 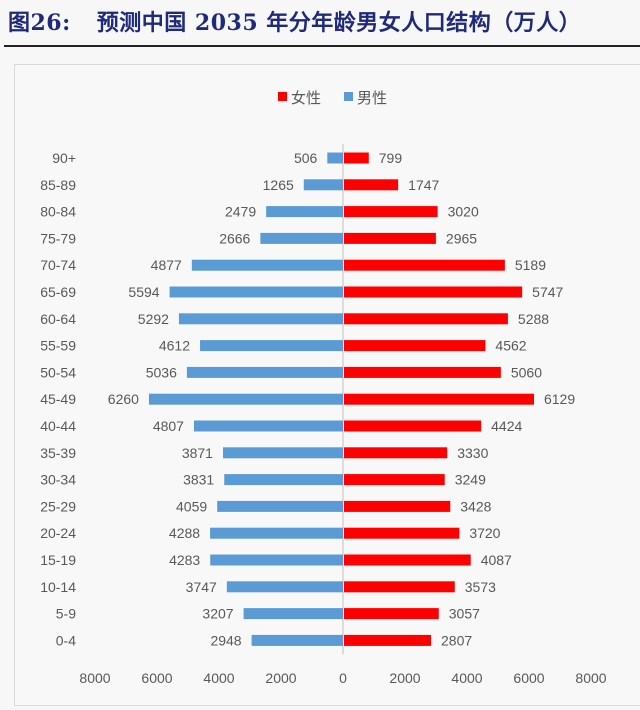 What do you see at coordinates (339, 23) in the screenshot?
I see `figure-title-text: 预测中国 2035 年分年龄男女人口结构（万人）` at bounding box center [339, 23].